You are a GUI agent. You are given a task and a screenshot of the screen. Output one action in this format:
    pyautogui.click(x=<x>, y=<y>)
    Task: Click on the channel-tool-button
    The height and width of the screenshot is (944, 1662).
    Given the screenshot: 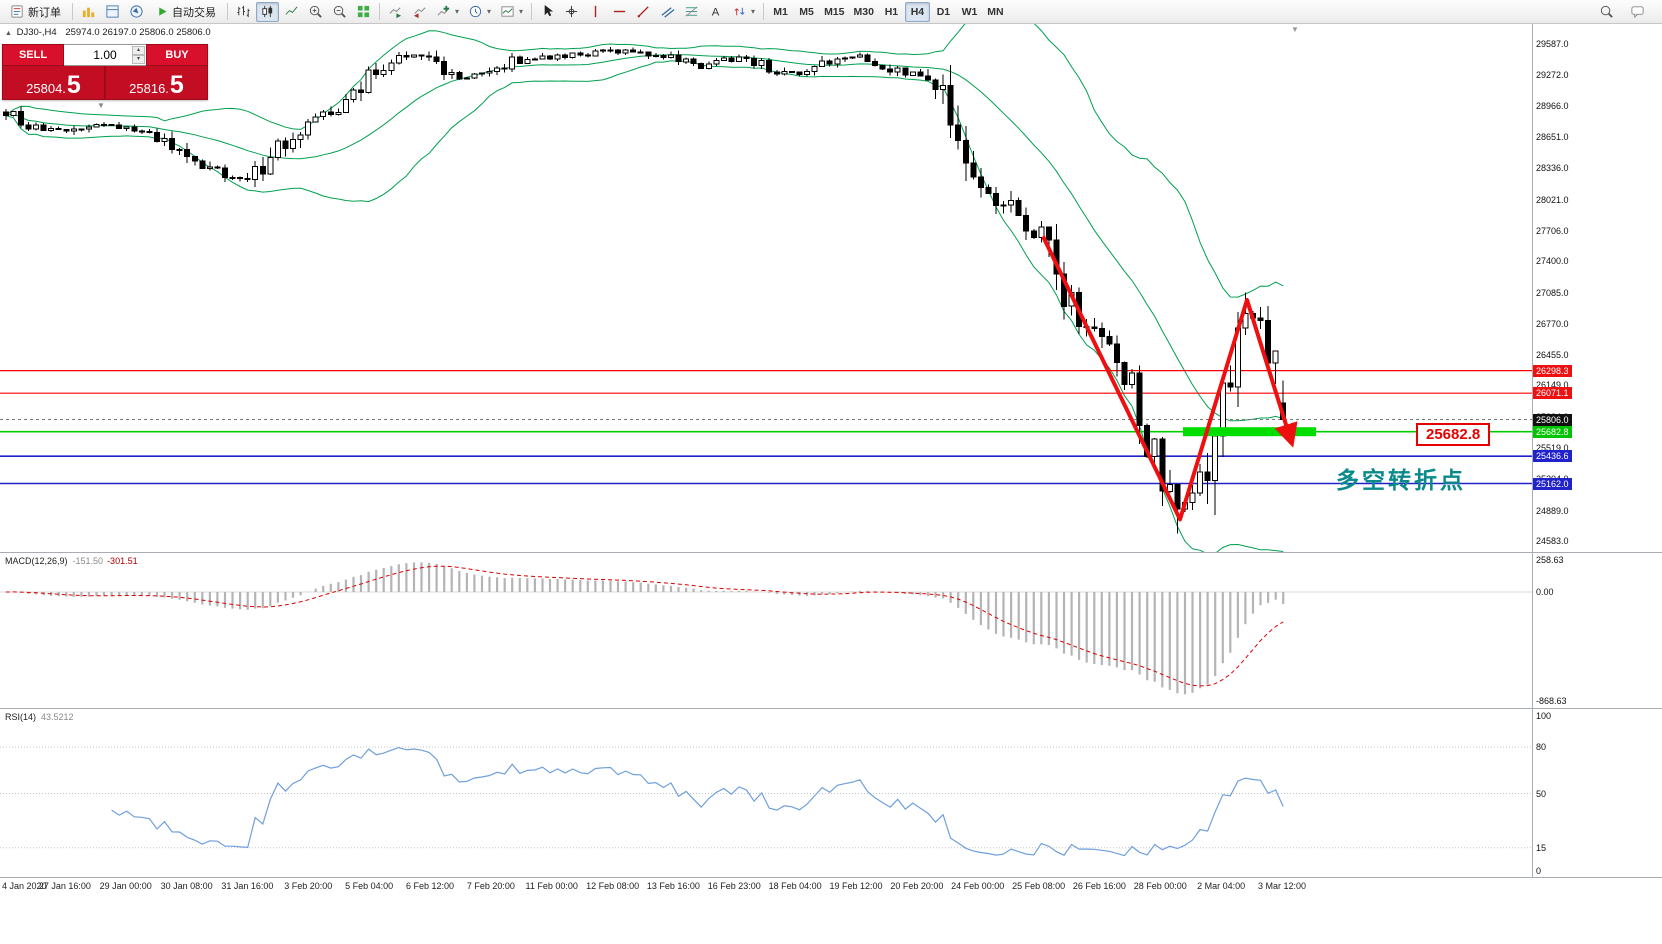 What is the action you would take?
    pyautogui.click(x=667, y=12)
    